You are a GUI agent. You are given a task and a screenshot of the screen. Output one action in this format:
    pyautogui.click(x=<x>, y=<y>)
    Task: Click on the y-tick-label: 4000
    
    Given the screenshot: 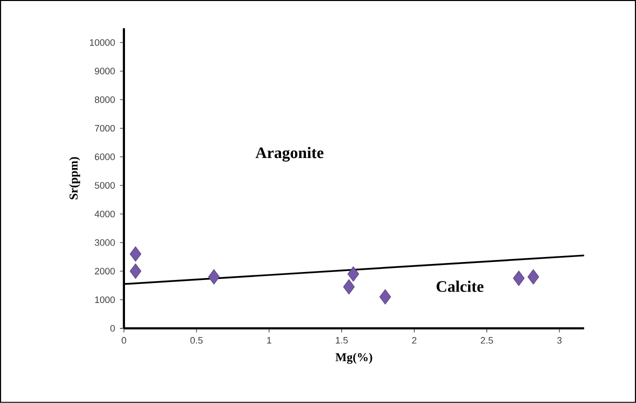 What is the action you would take?
    pyautogui.click(x=104, y=214)
    